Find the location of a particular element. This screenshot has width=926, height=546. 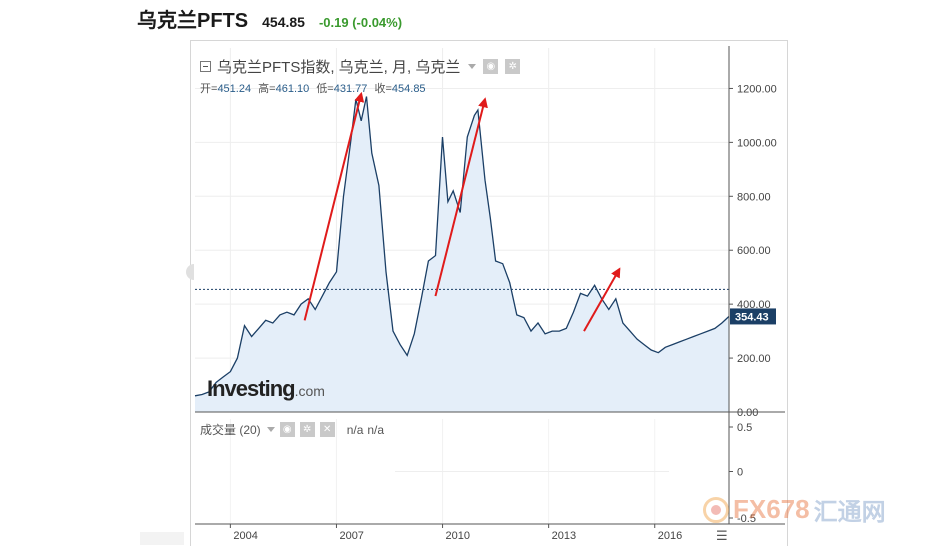

volume-value-2: n/a is located at coordinates (376, 429).